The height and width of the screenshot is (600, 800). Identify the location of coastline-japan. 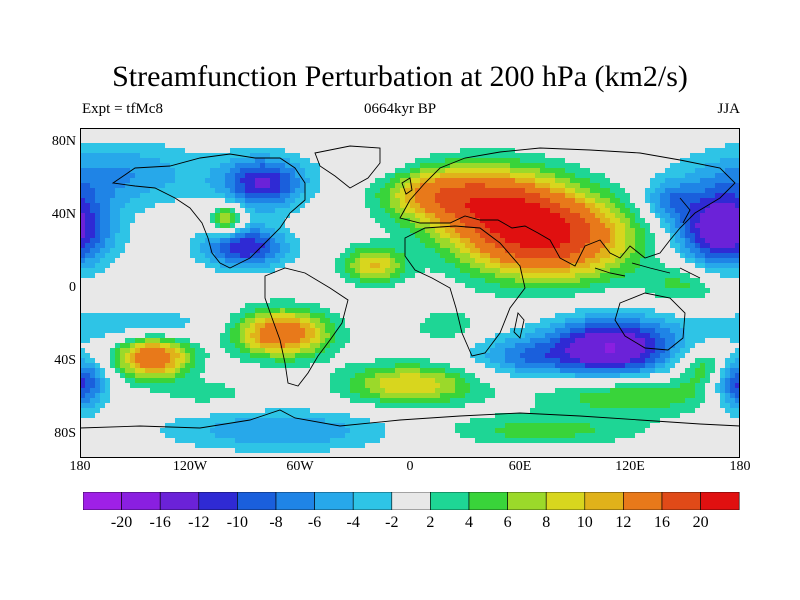
(685, 210).